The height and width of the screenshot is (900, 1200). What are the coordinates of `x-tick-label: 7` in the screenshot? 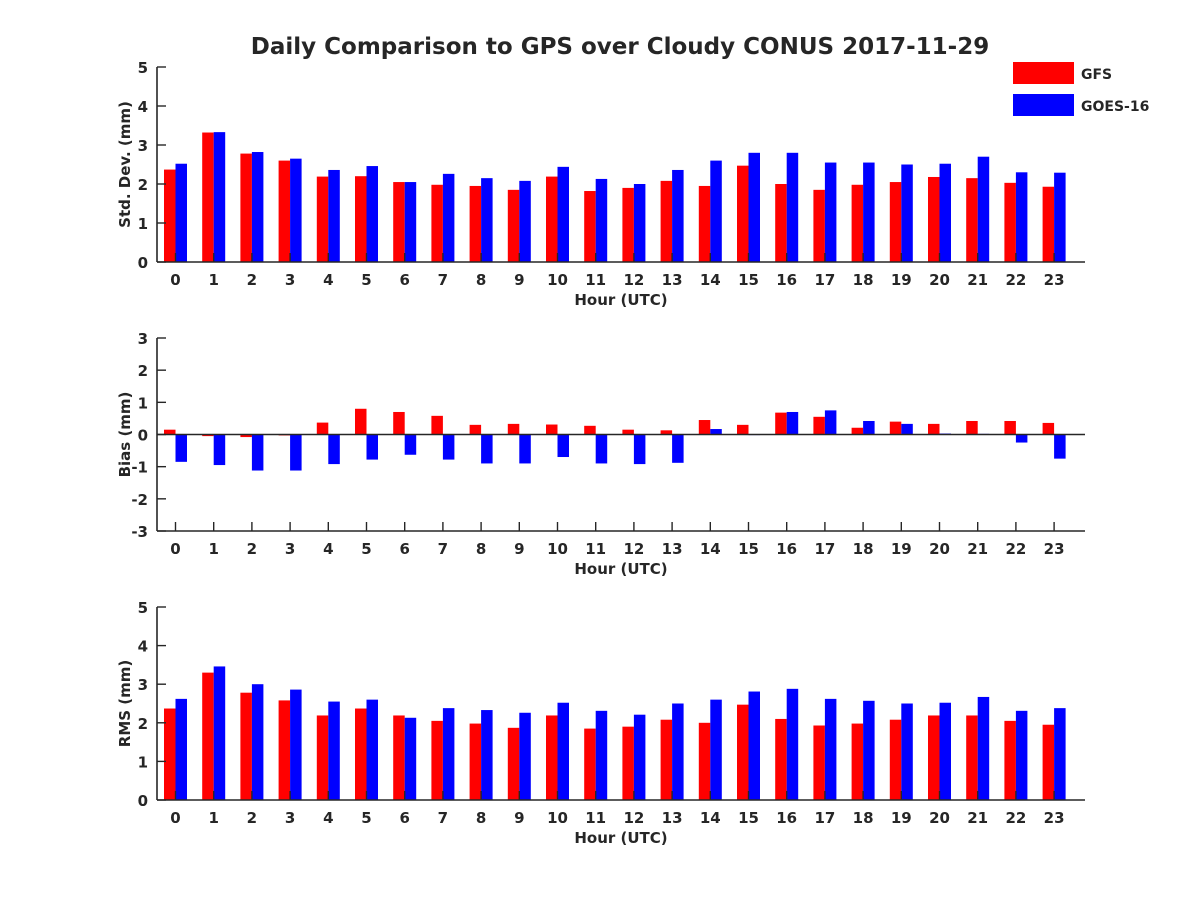 It's located at (443, 549).